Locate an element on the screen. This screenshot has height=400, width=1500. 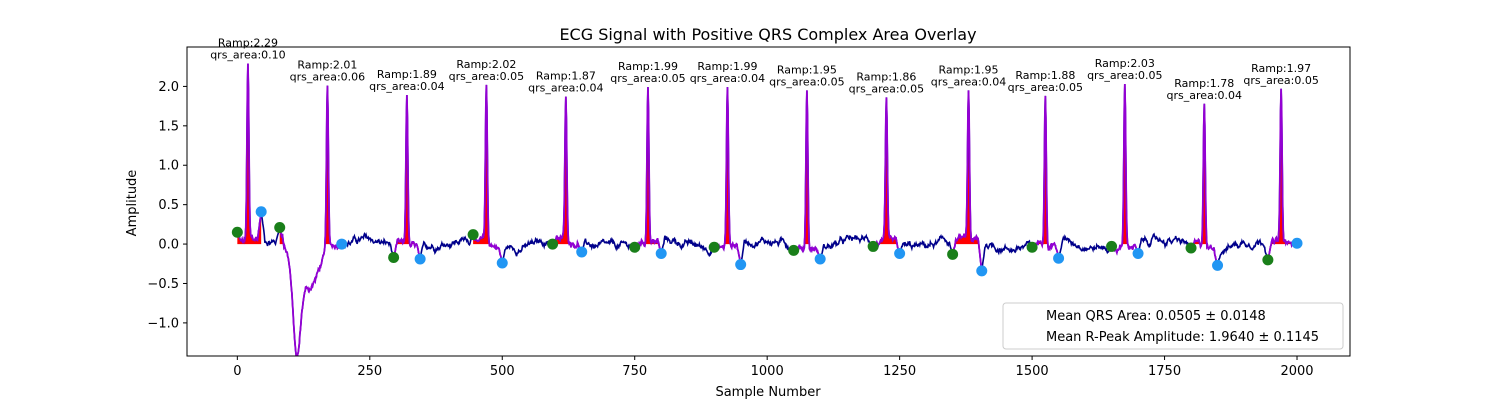
x-tick-label-1000: 1000 is located at coordinates (767, 371).